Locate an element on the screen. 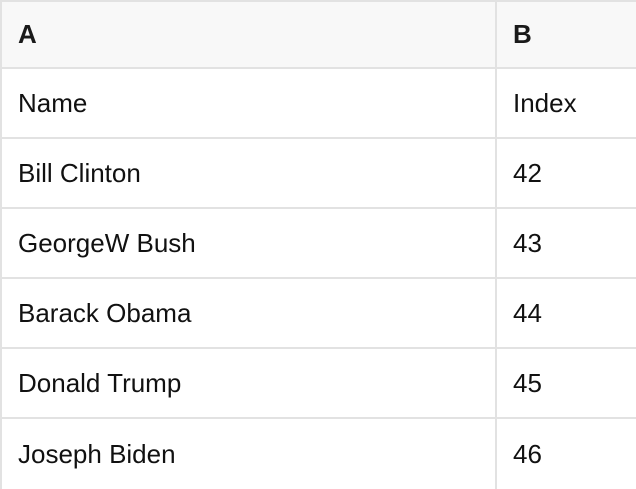  table-cell-name: Bill Clinton is located at coordinates (249, 173).